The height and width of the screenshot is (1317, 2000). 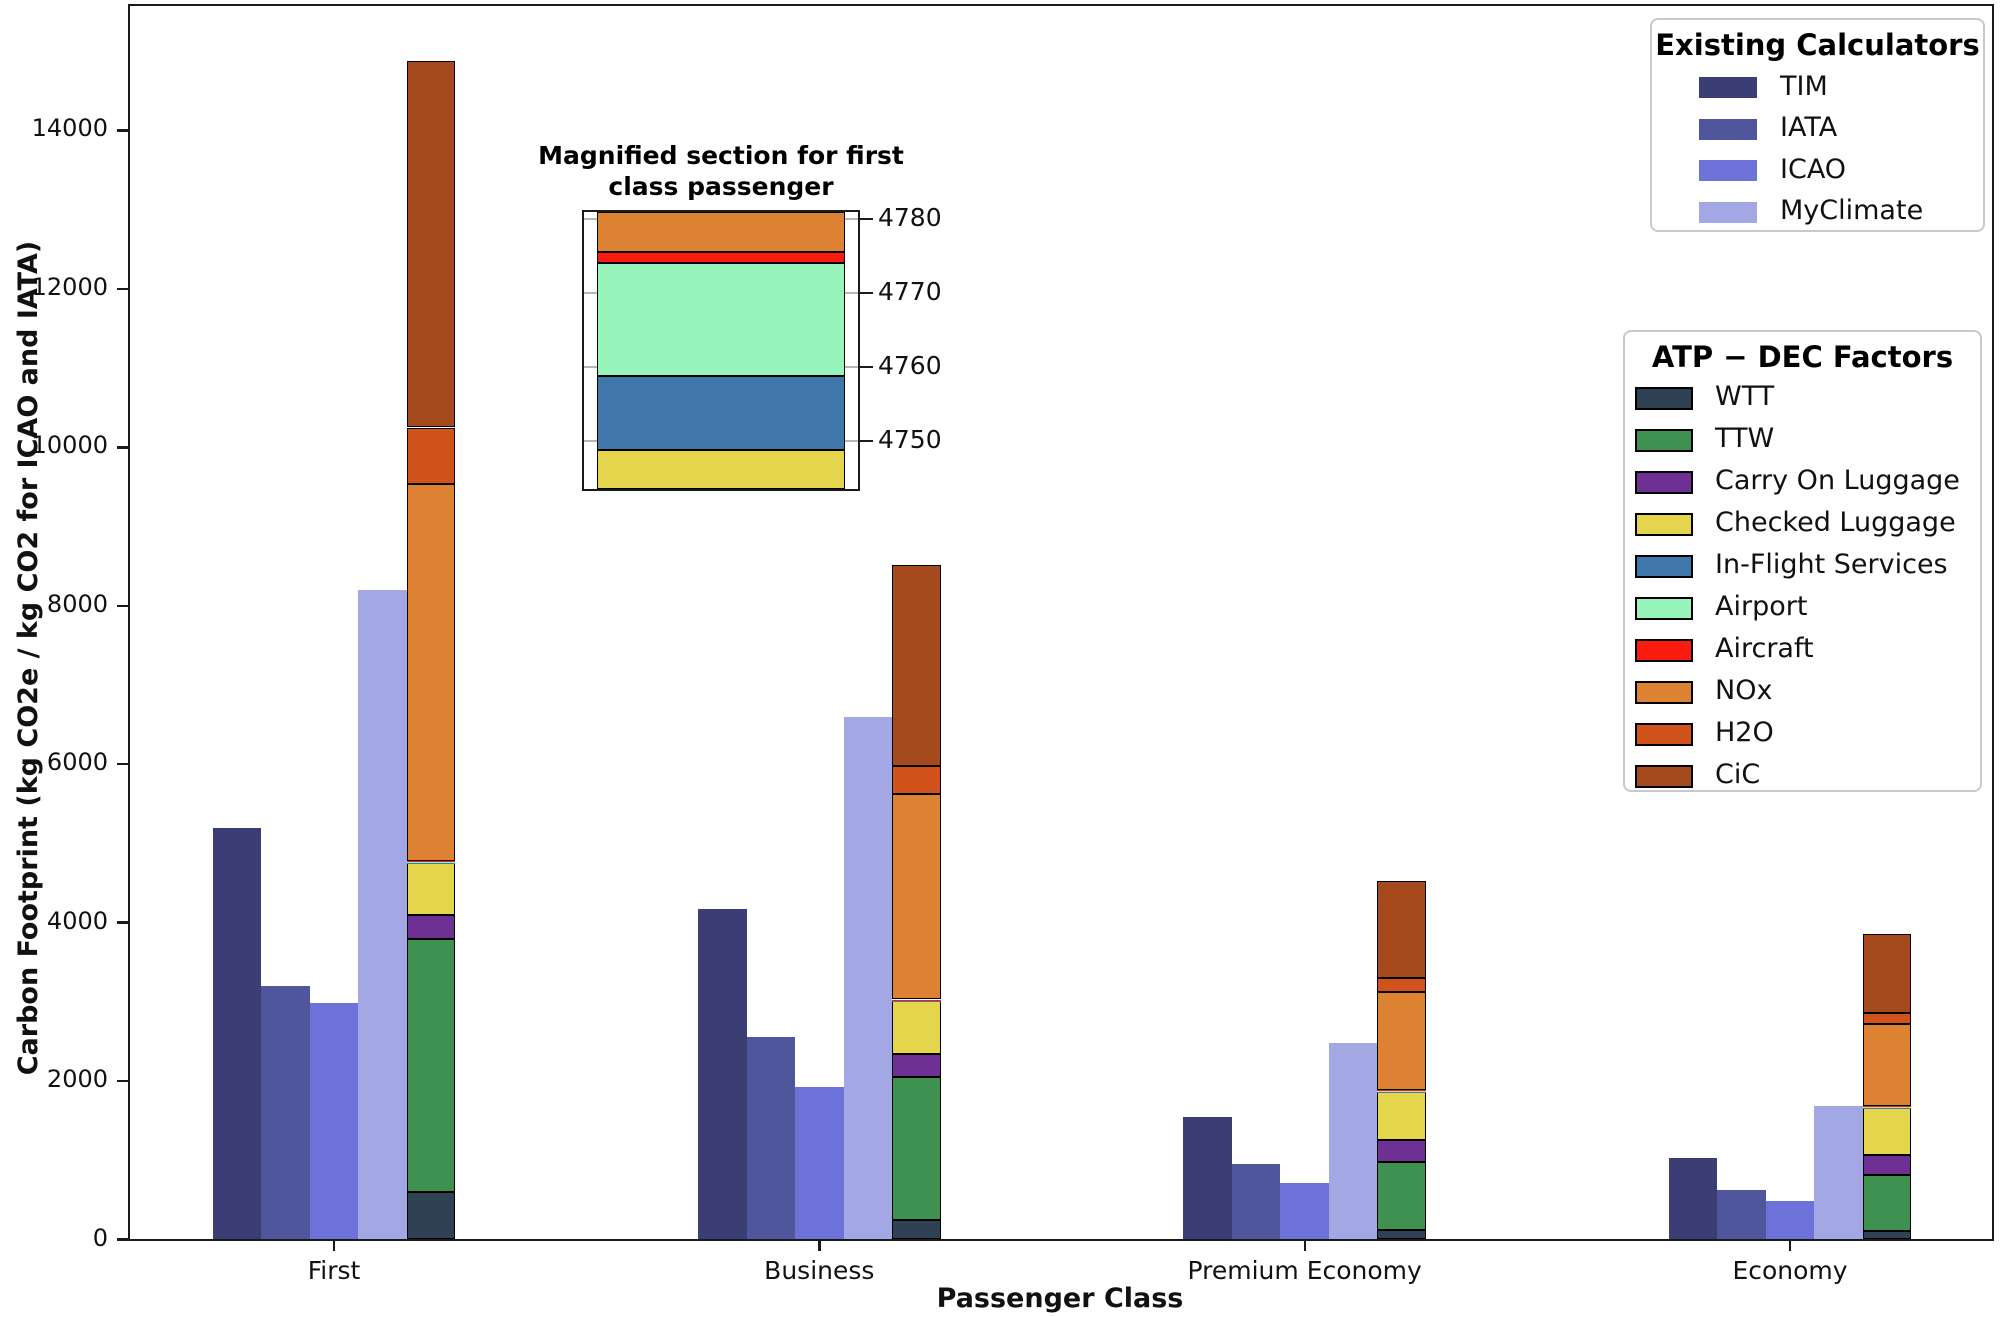 What do you see at coordinates (1728, 88) in the screenshot?
I see `legend-swatch-tim` at bounding box center [1728, 88].